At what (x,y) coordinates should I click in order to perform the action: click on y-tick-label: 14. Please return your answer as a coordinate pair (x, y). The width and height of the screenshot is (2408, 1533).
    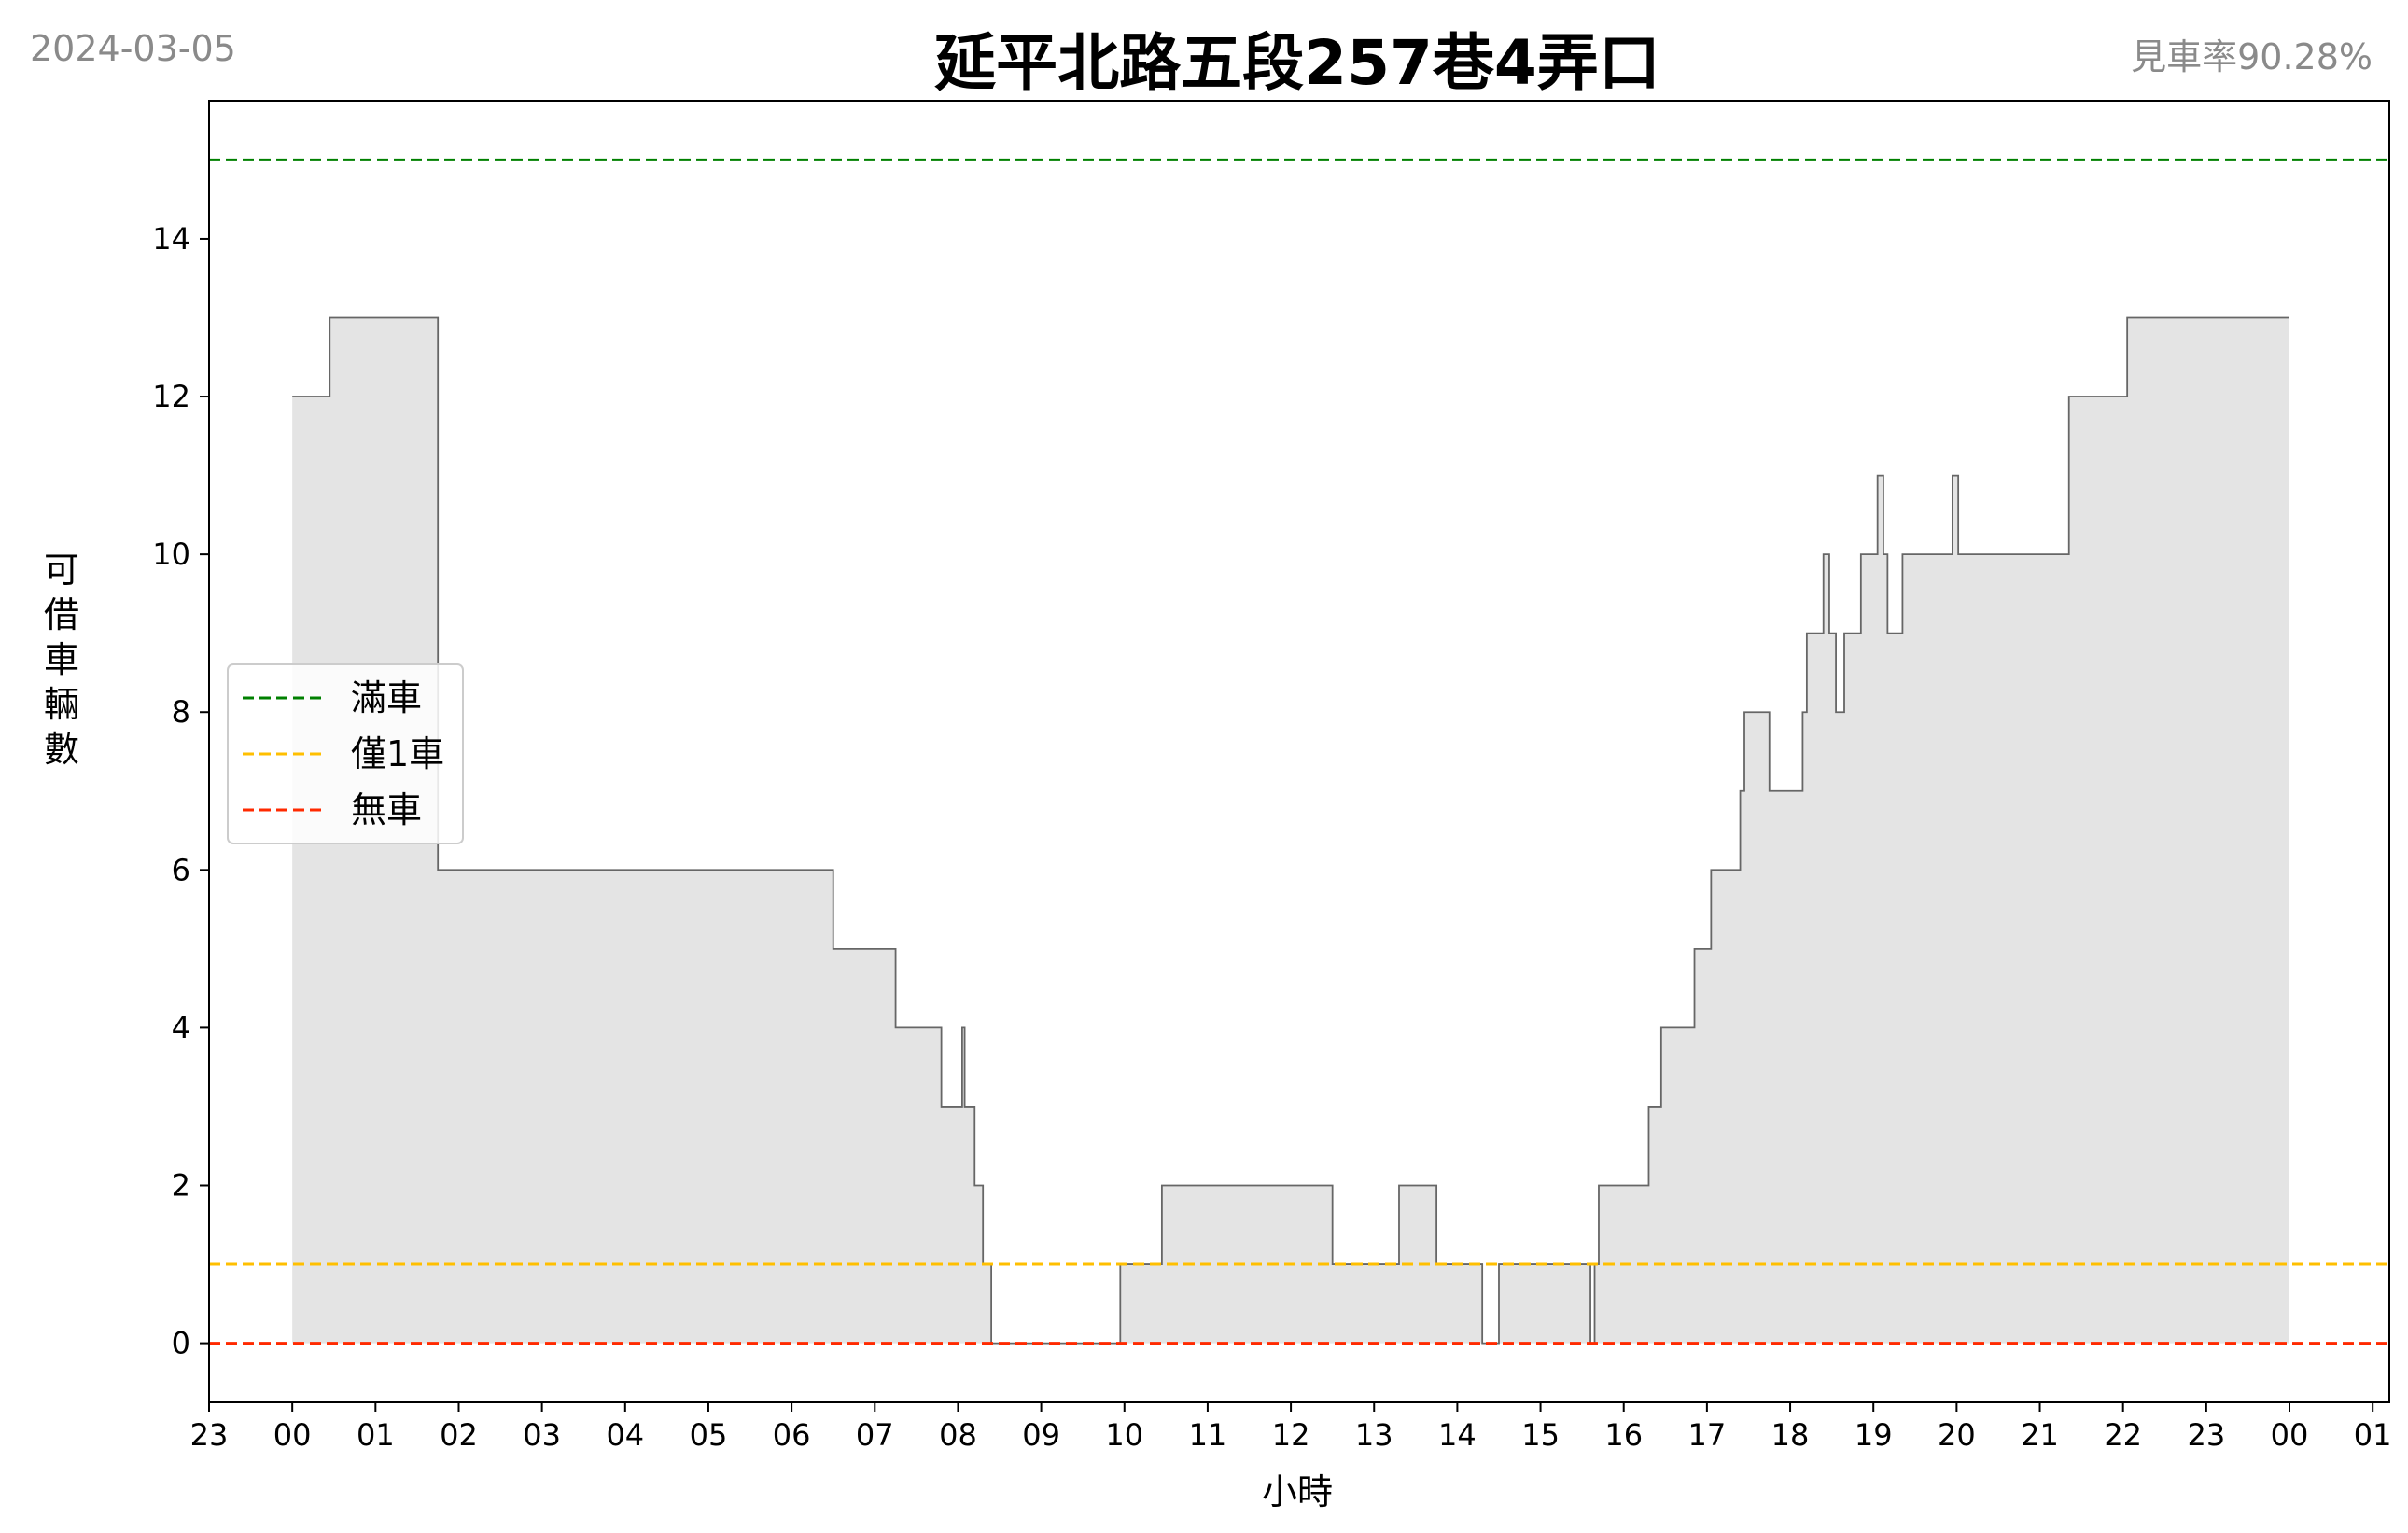
    Looking at the image, I should click on (171, 239).